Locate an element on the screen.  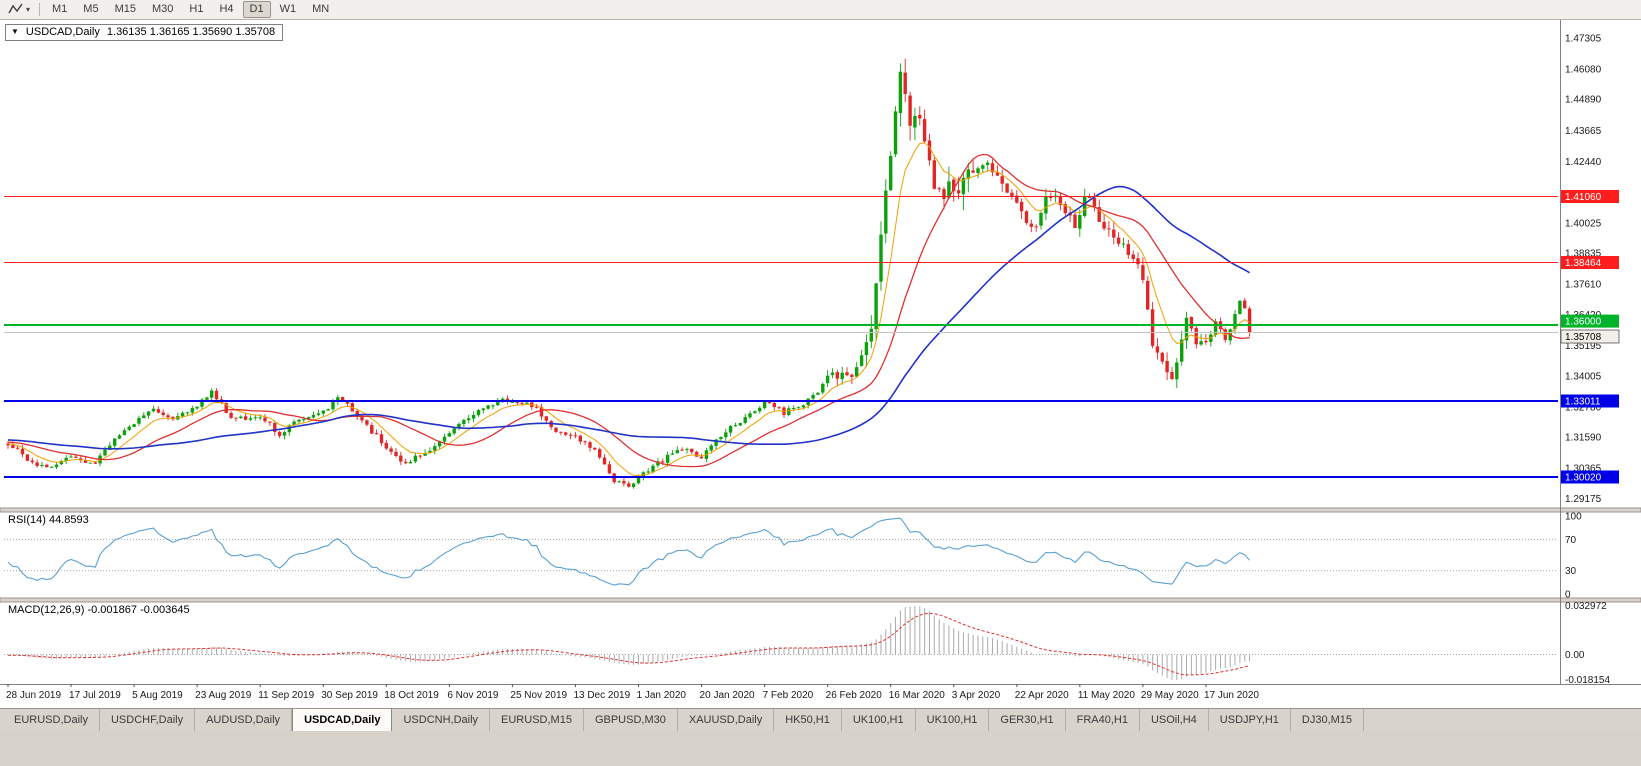
macd-axis-zero: 0.00 is located at coordinates (1575, 655).